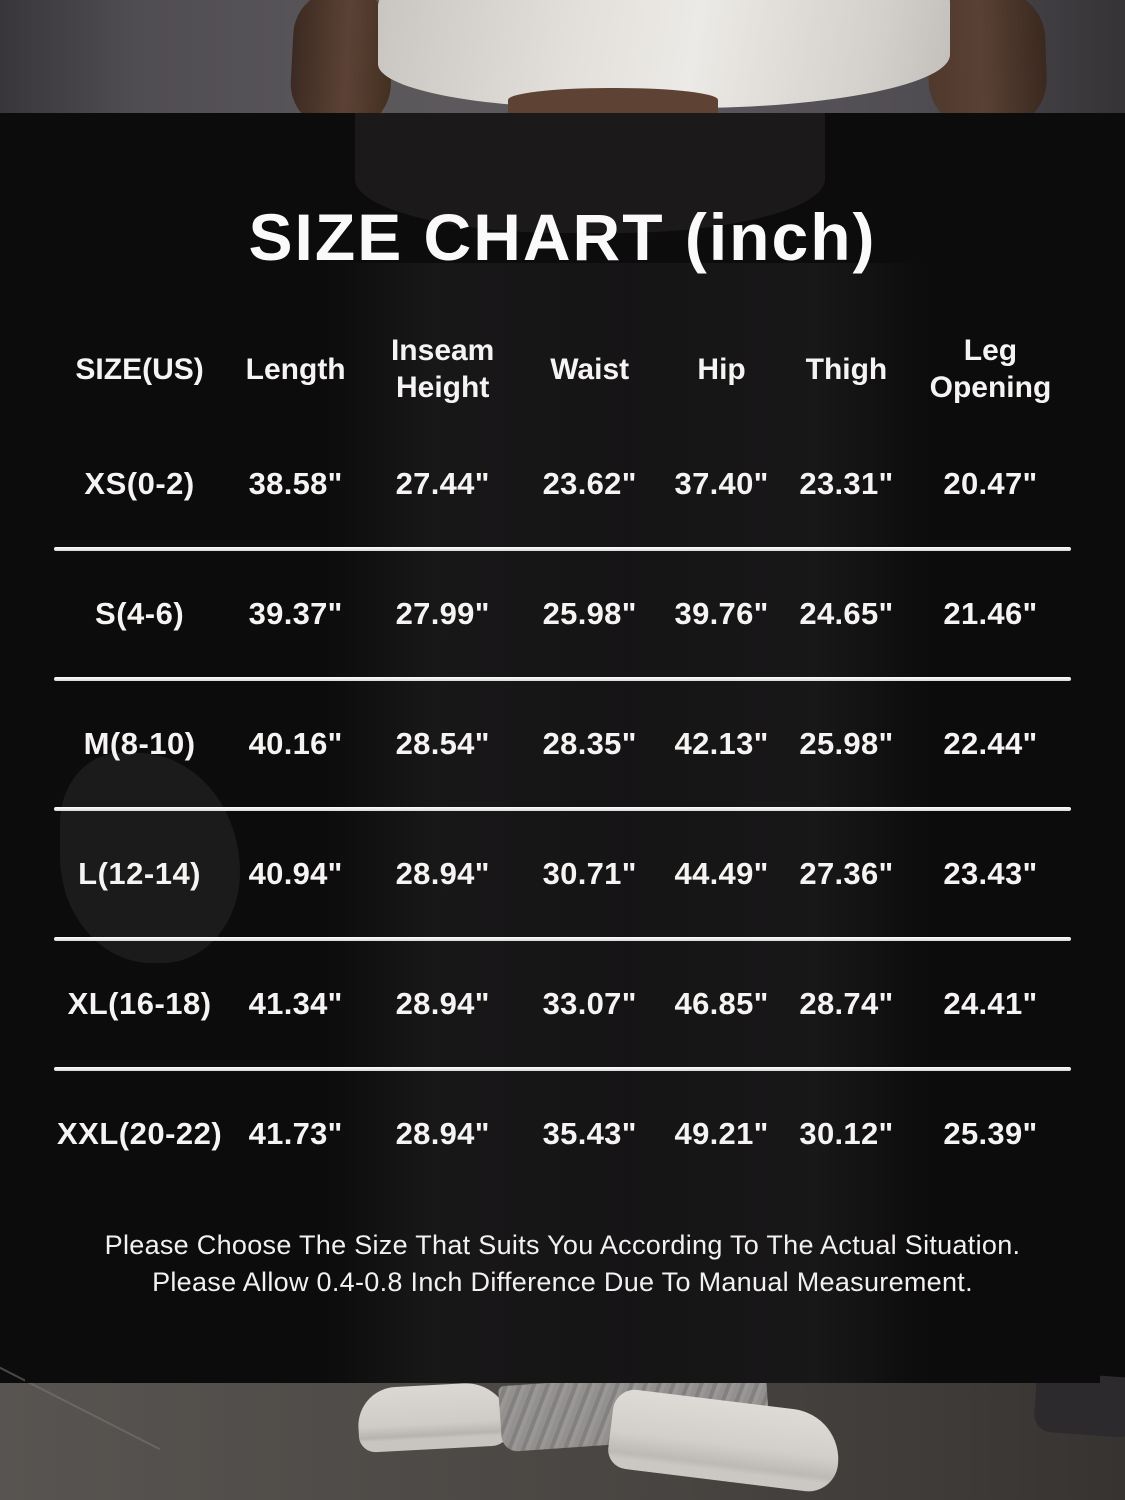 Image resolution: width=1125 pixels, height=1500 pixels. Describe the element at coordinates (295, 1133) in the screenshot. I see `measurement-value: 41.73"` at that location.